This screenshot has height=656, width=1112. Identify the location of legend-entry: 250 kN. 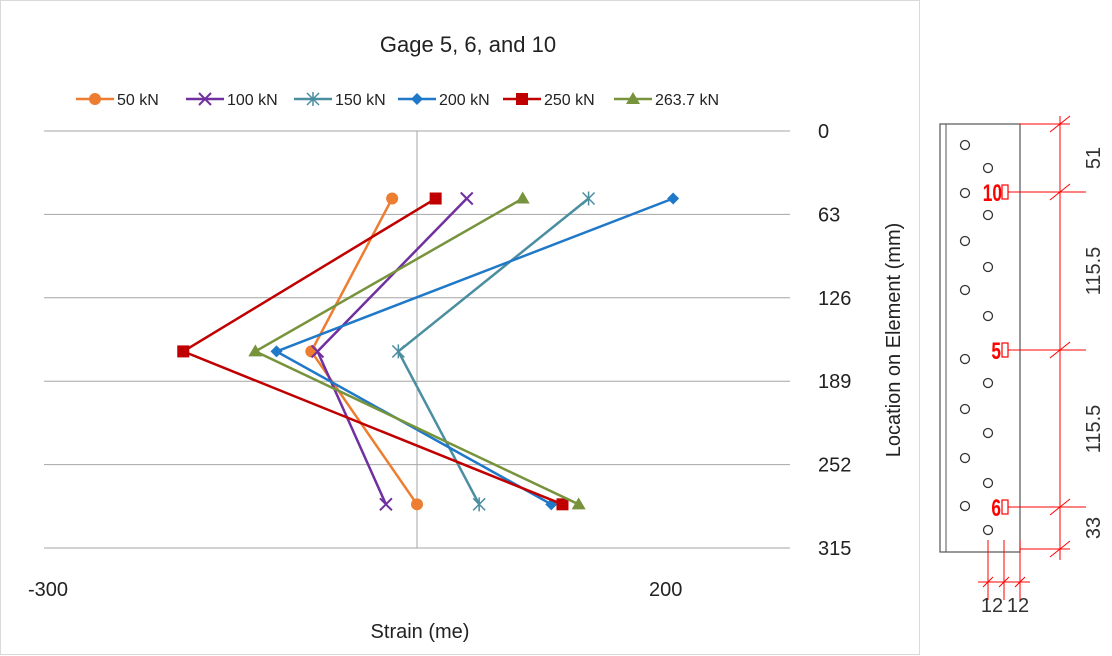
(549, 100).